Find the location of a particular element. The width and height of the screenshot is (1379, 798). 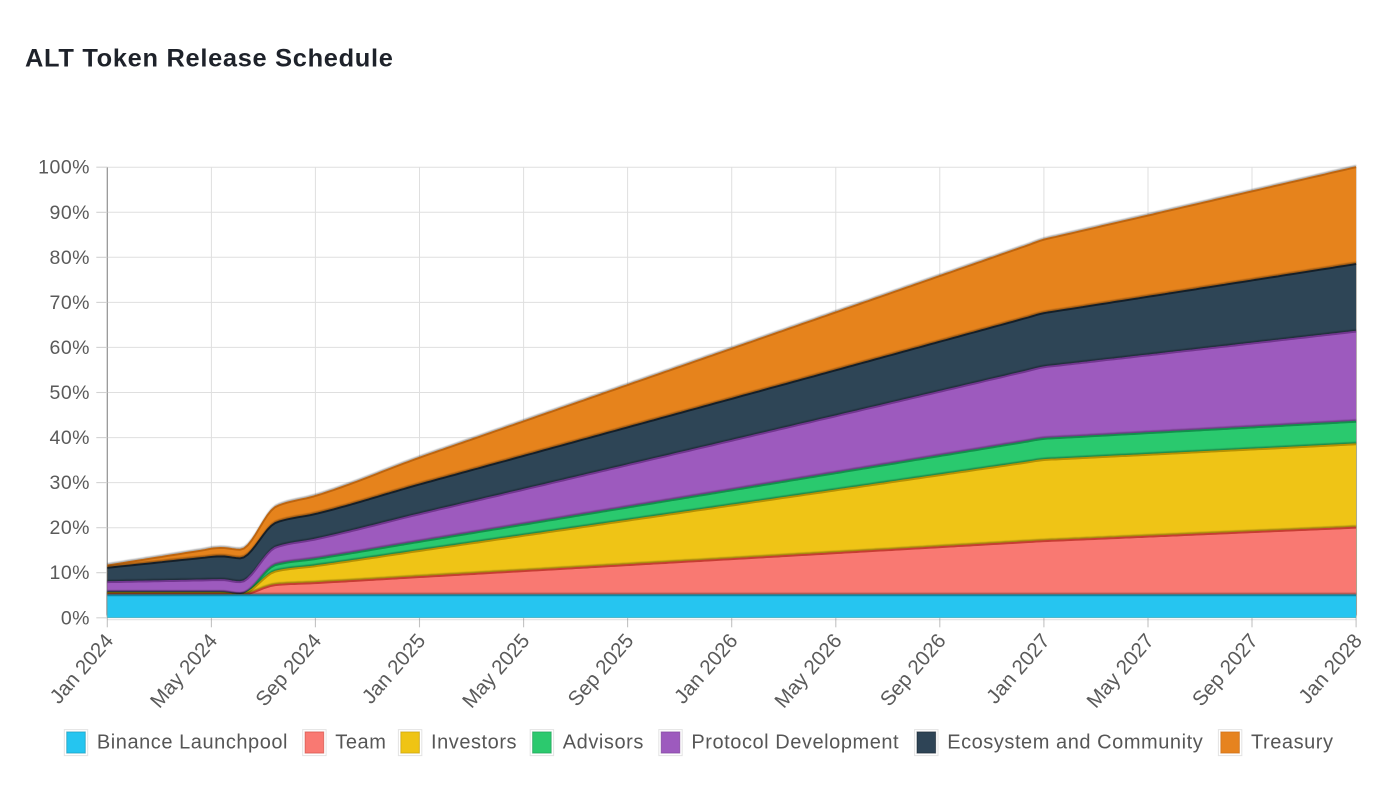

svg-text: 20% is located at coordinates (69, 528).